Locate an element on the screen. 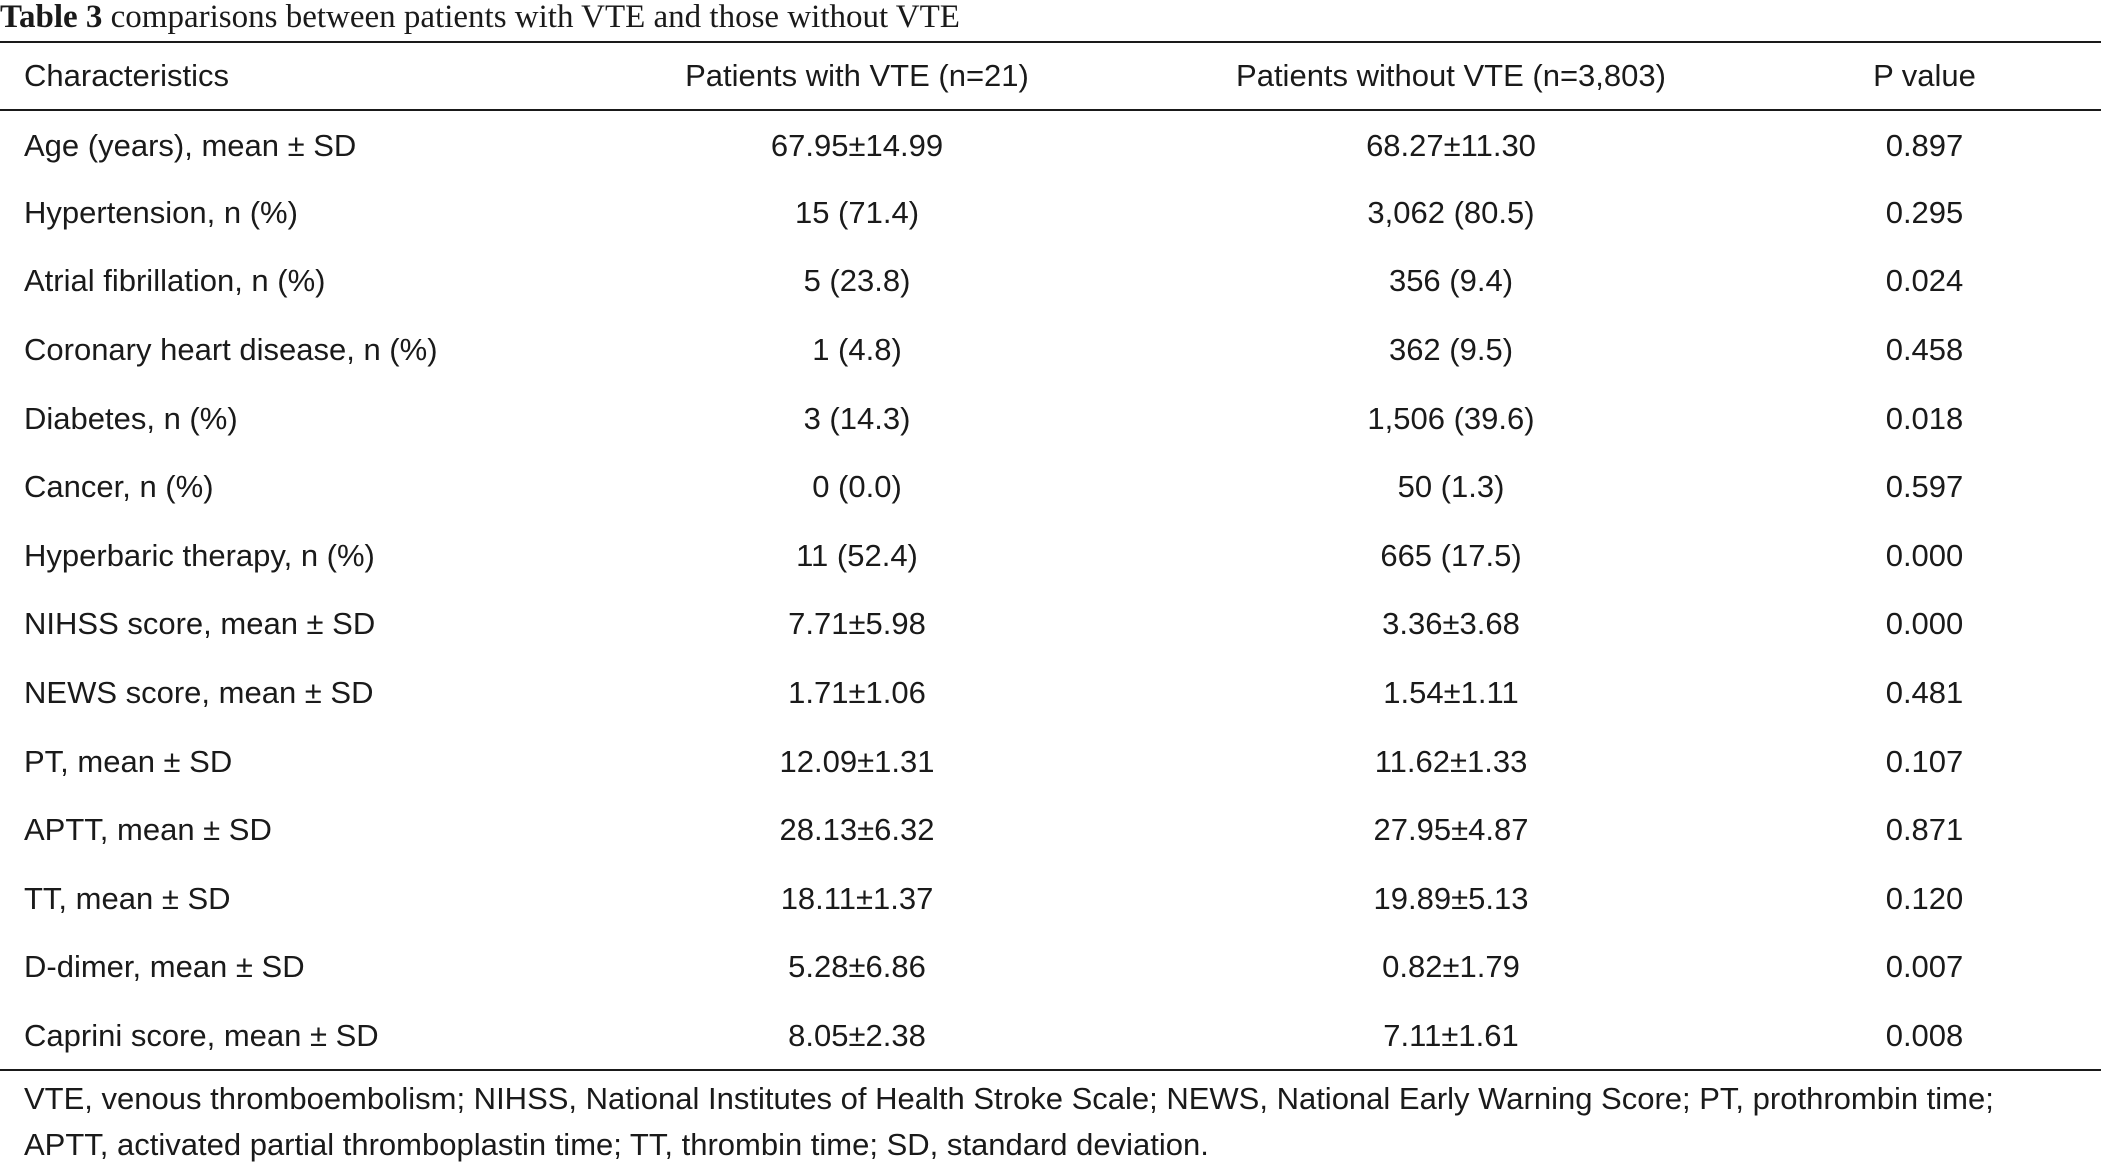 This screenshot has height=1168, width=2101. cell-p-value: 0.024 is located at coordinates (1924, 281).